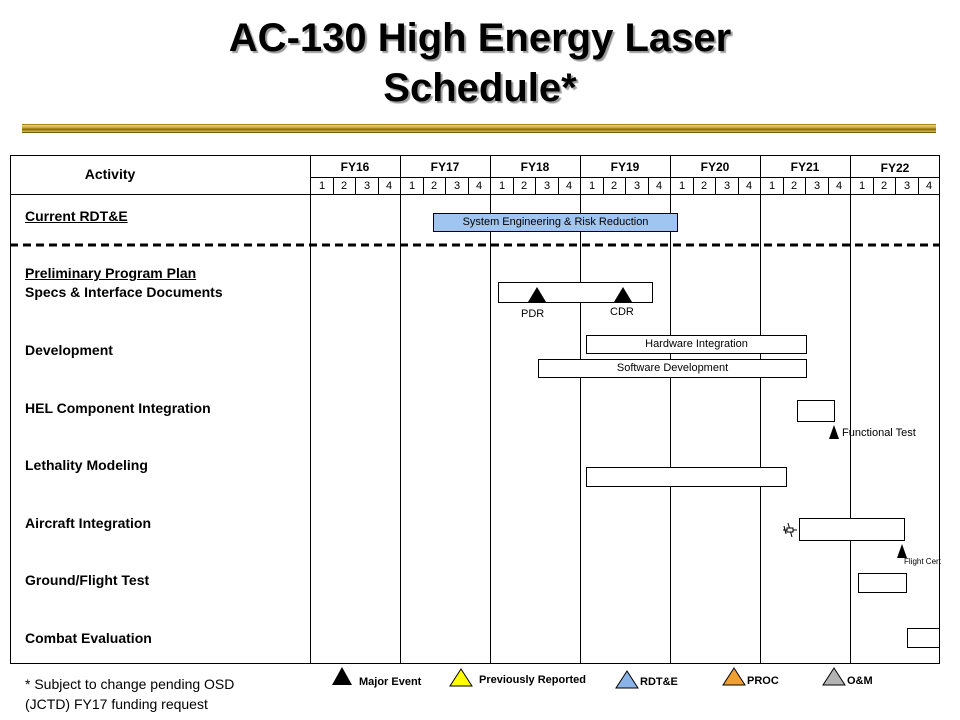 This screenshot has width=960, height=720. Describe the element at coordinates (623, 294) in the screenshot. I see `cdr-milestone-icon` at that location.